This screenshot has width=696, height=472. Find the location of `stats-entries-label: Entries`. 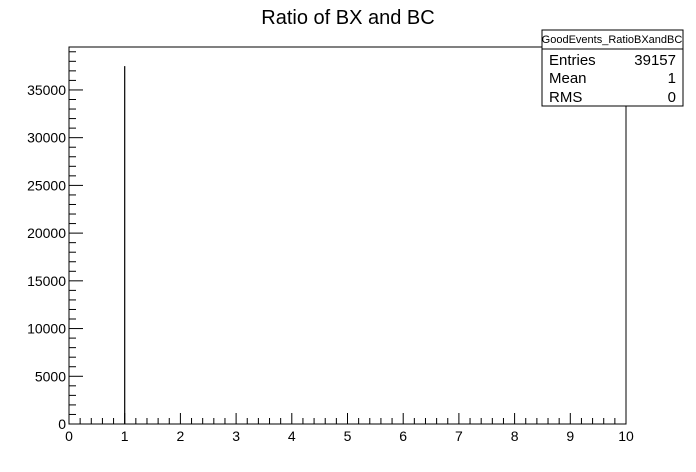

stats-entries-label: Entries is located at coordinates (572, 60).